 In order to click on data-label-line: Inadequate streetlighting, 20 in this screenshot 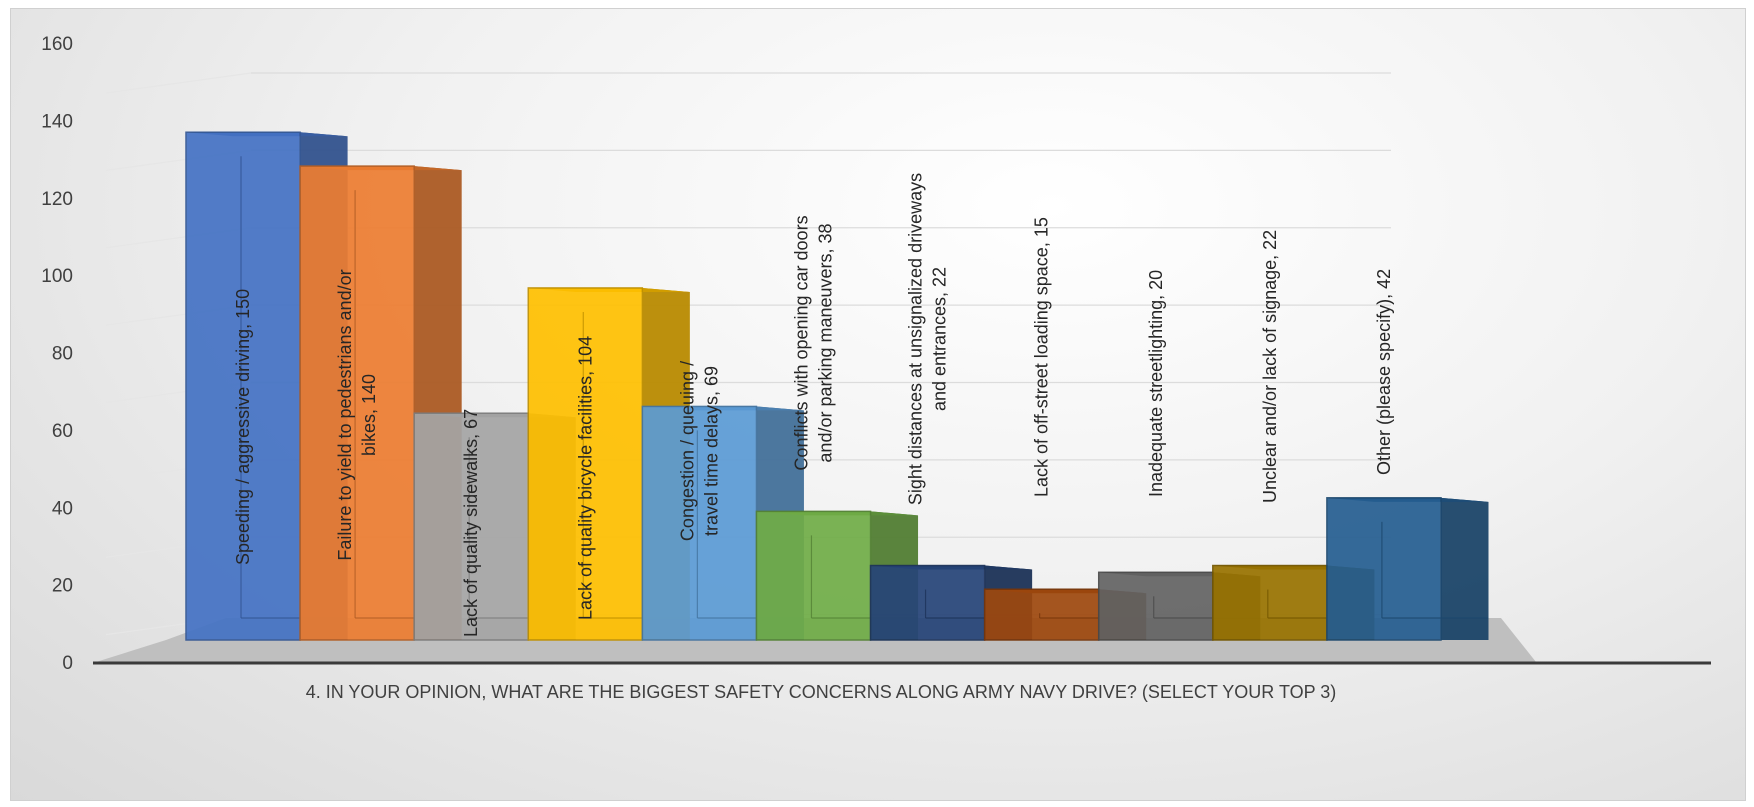, I will do `click(1156, 383)`.